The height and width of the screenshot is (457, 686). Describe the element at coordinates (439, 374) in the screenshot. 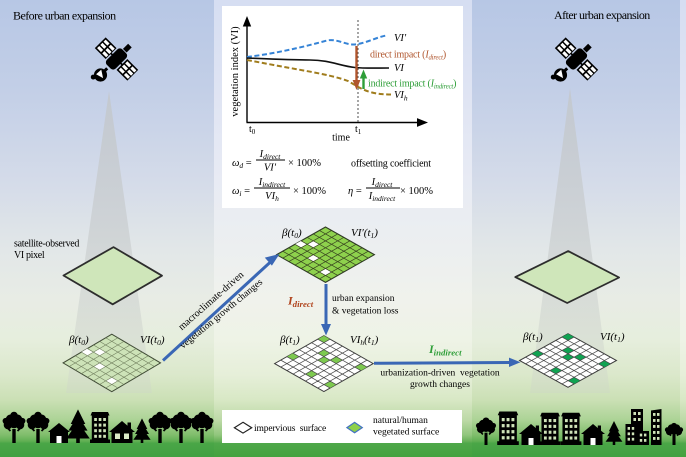

I see `svg-text:urbanization-driven vegetatio: urbanization-driven vegetation` at that location.